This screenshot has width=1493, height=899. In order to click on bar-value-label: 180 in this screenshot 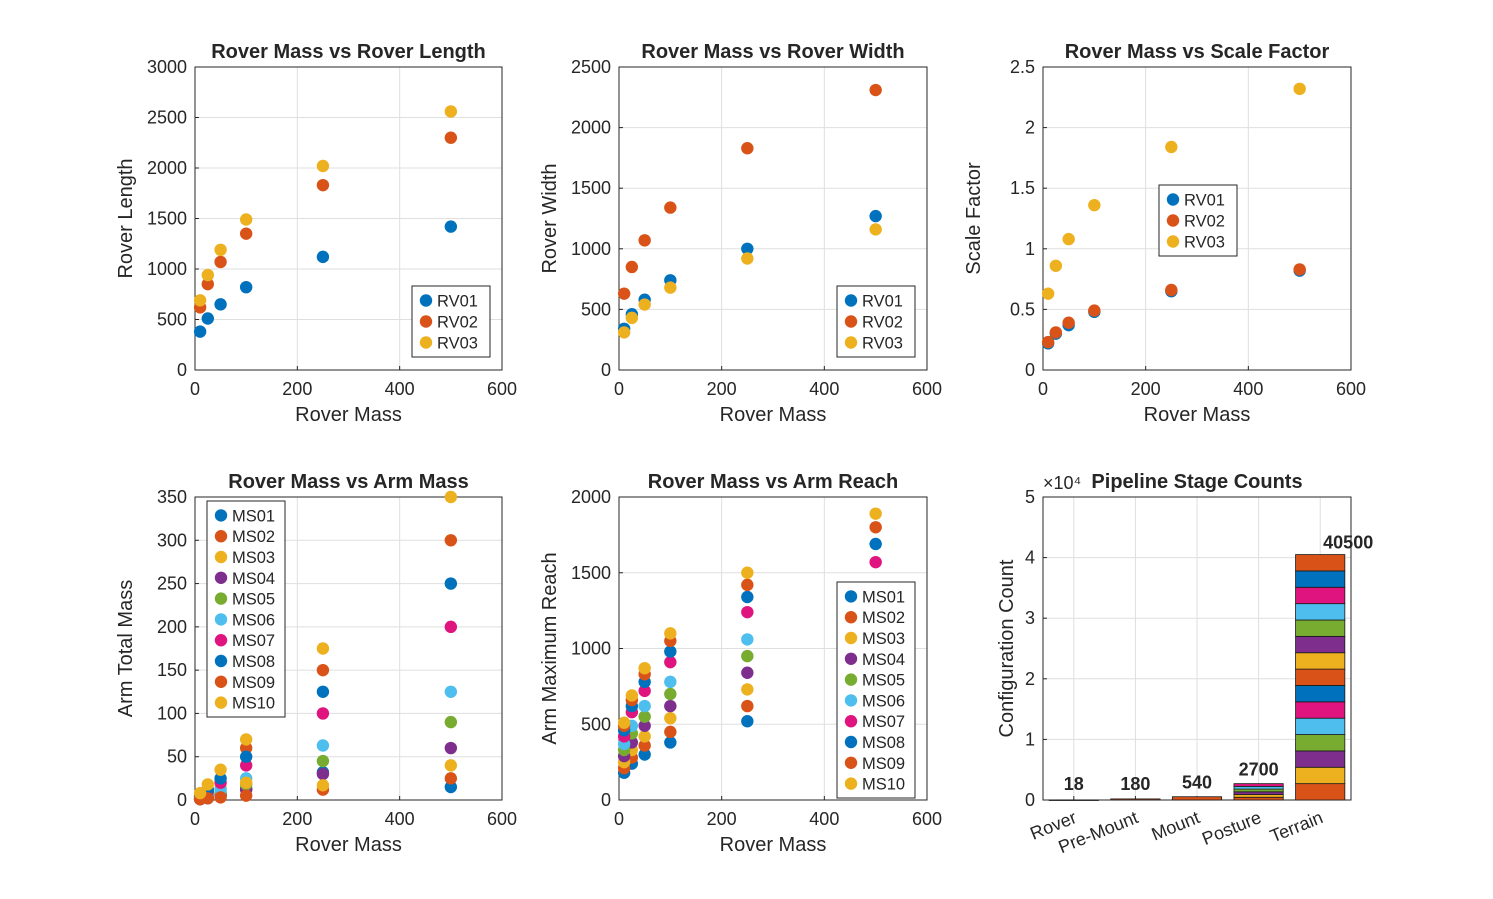, I will do `click(1135, 784)`.